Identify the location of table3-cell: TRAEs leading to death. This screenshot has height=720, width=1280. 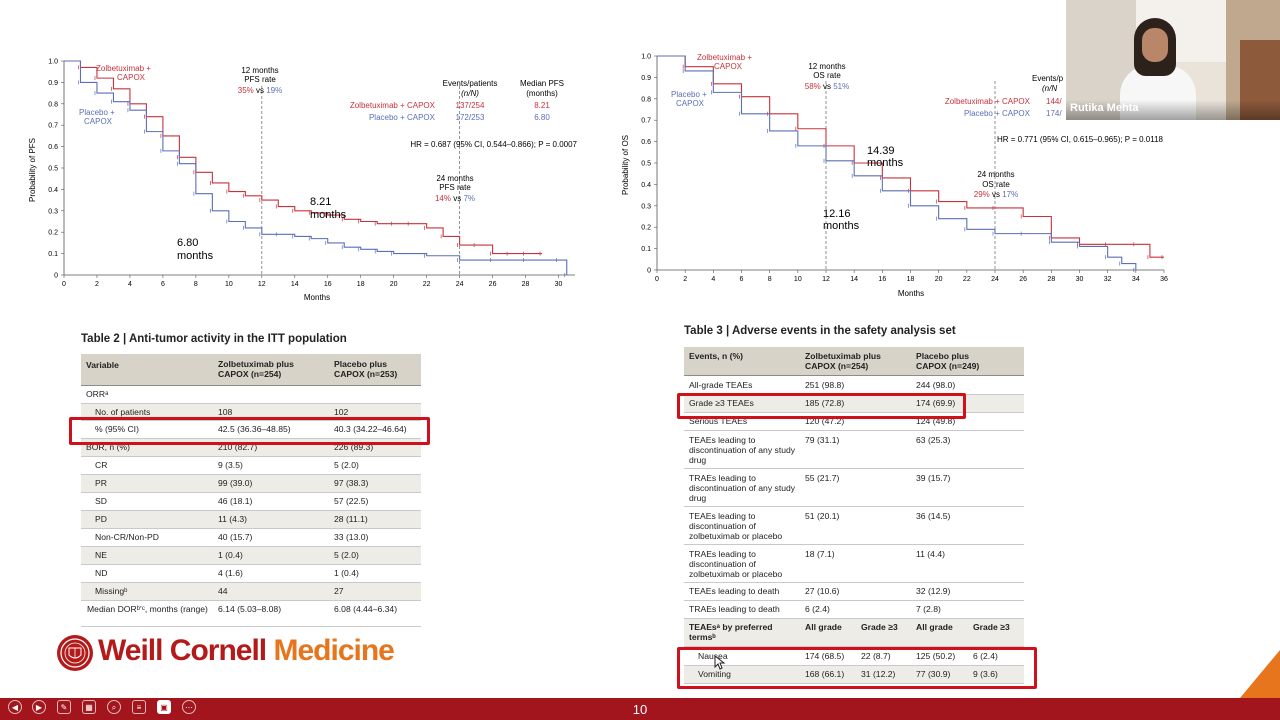
(742, 609).